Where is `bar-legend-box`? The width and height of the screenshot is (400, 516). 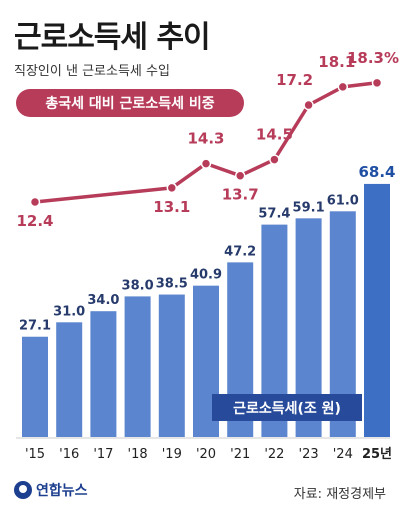 bar-legend-box is located at coordinates (287, 407).